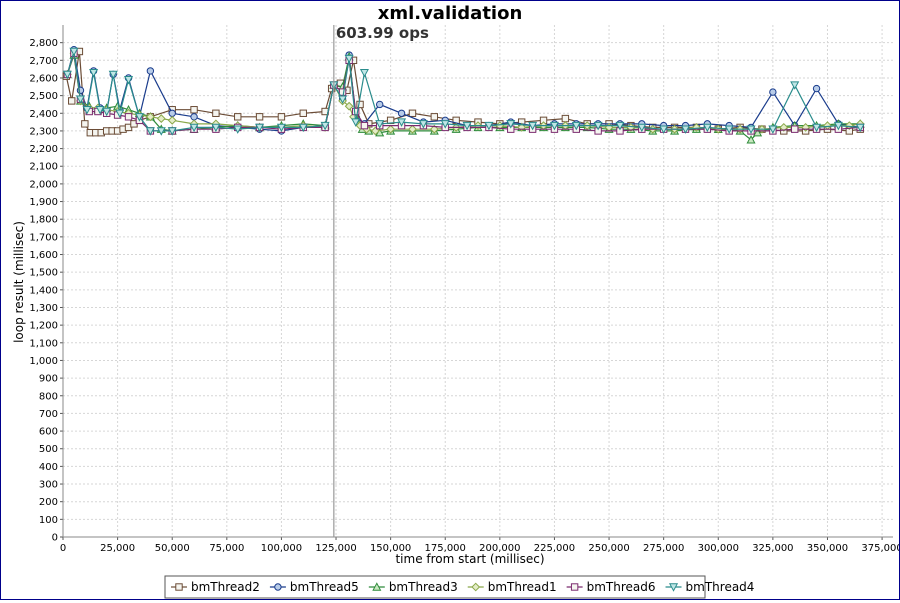 This screenshot has width=900, height=603. What do you see at coordinates (381, 280) in the screenshot?
I see `annotation-layer: 603.99 ops` at bounding box center [381, 280].